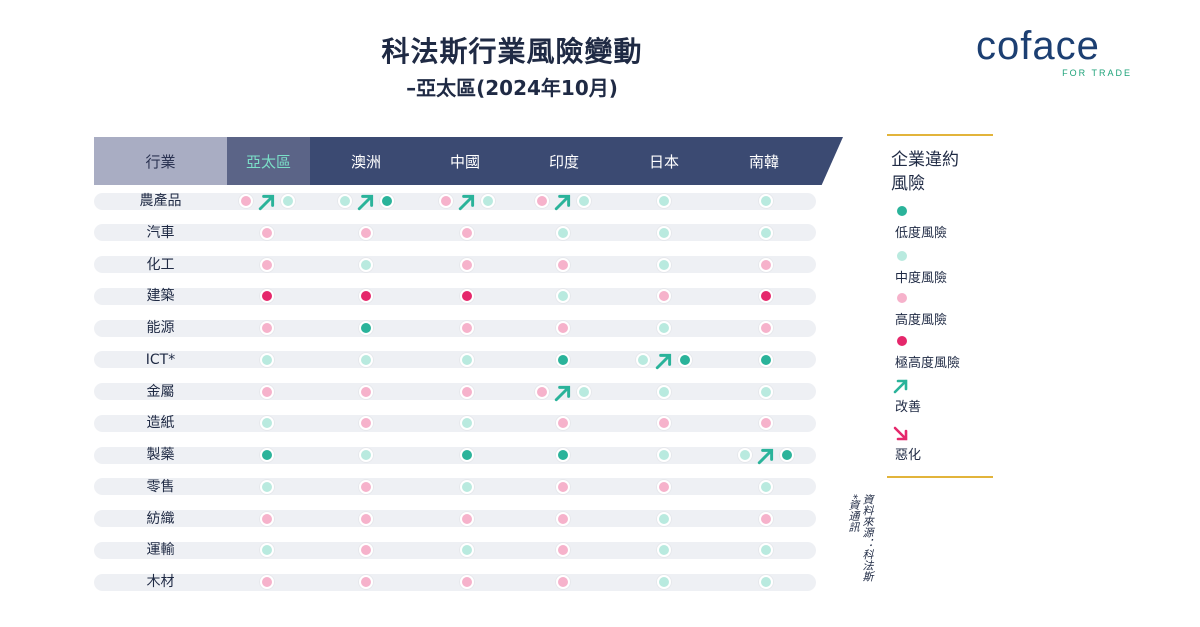 The width and height of the screenshot is (1200, 627). Describe the element at coordinates (908, 455) in the screenshot. I see `legend-label-worsen: 惡化` at that location.